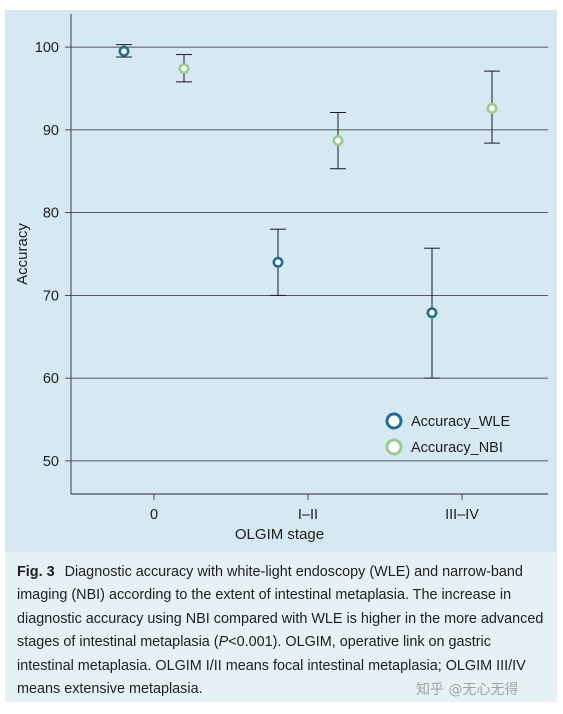 The image size is (563, 714). What do you see at coordinates (457, 448) in the screenshot?
I see `legend-label: Accuracy_NBI` at bounding box center [457, 448].